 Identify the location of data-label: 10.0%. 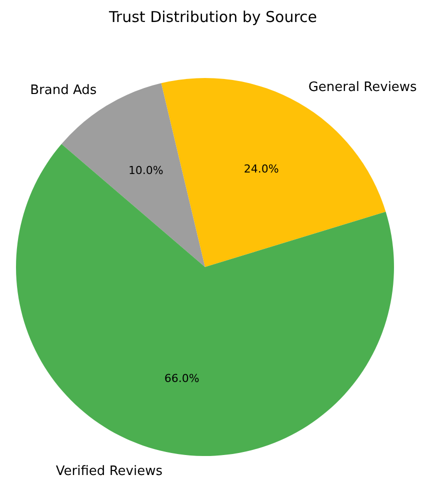
(146, 171).